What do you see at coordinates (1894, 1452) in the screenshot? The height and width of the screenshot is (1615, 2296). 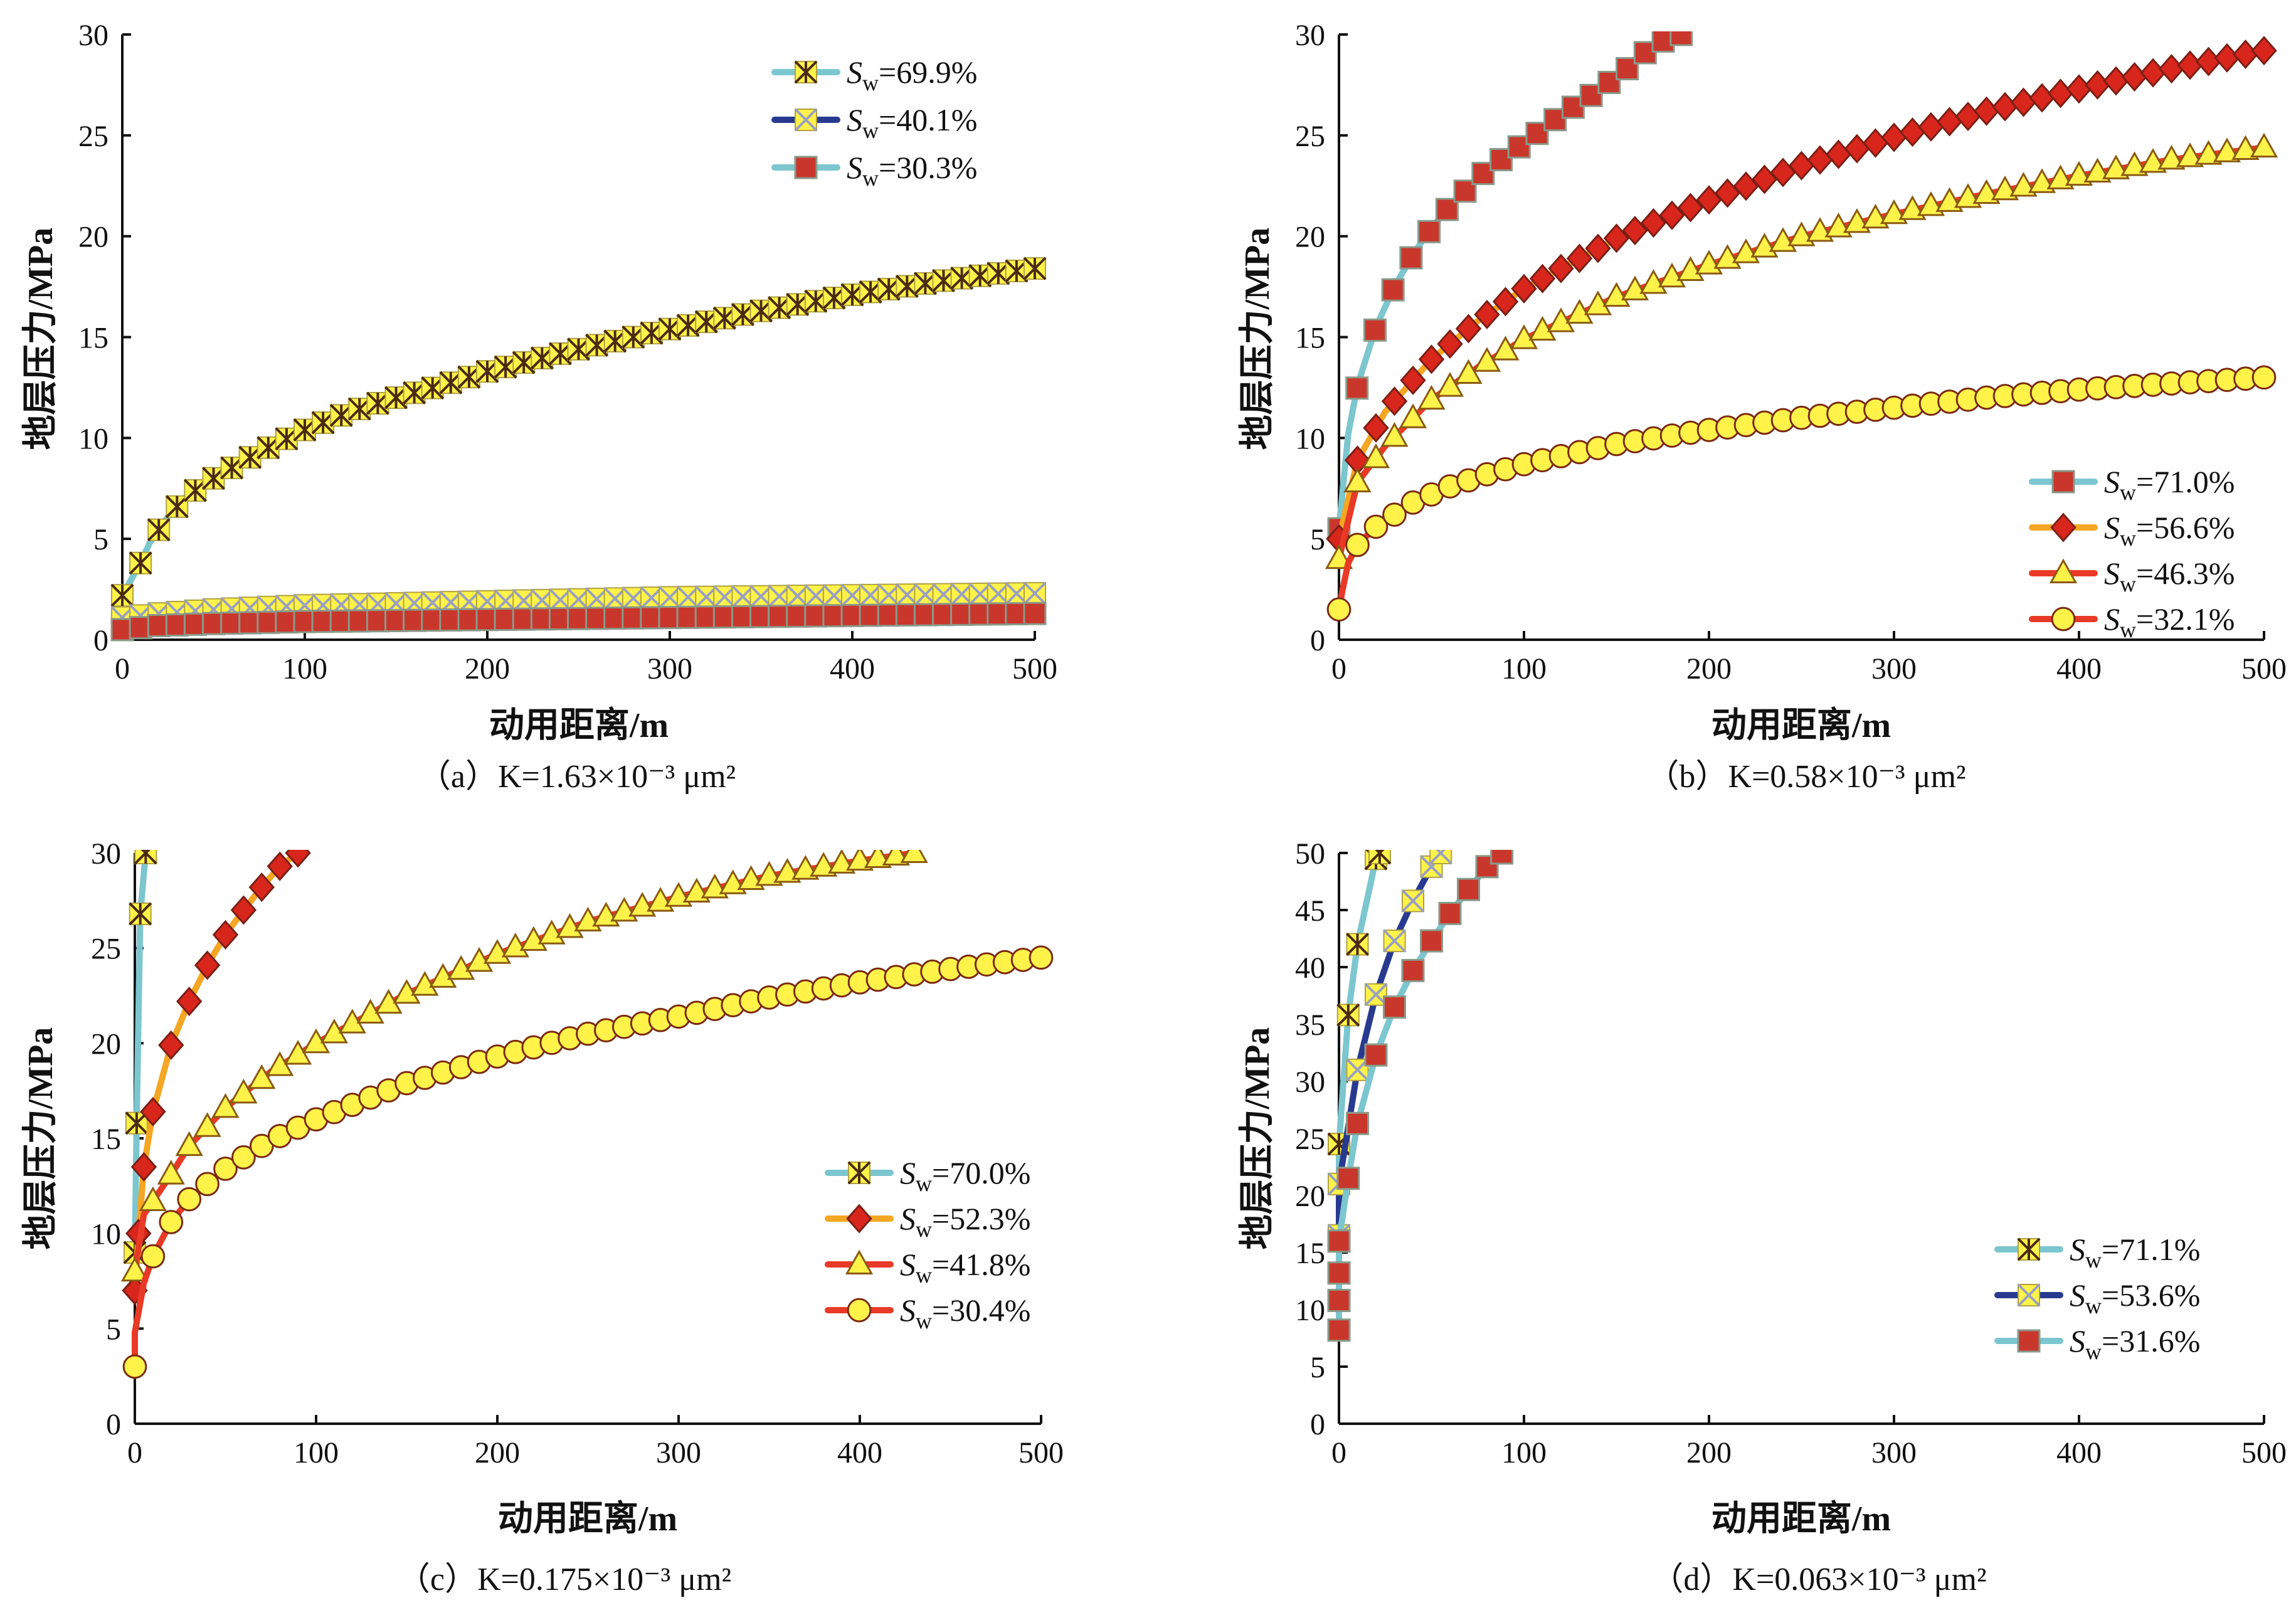 I see `x-tick-label: 300` at bounding box center [1894, 1452].